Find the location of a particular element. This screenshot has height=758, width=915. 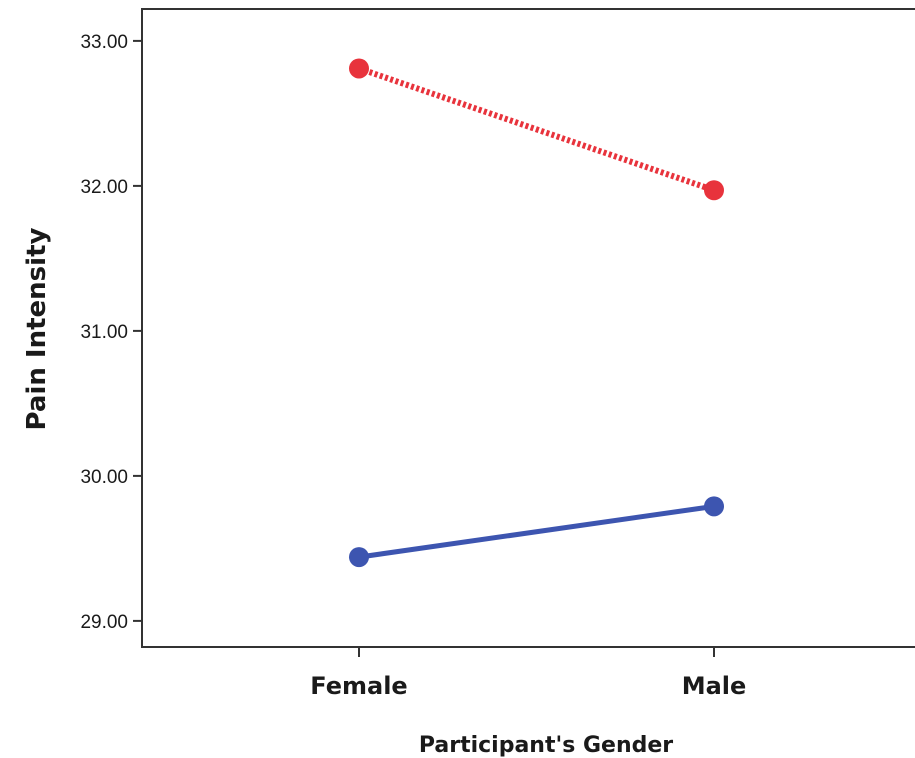

y-axis-title: Pain Intensity is located at coordinates (37, 329).